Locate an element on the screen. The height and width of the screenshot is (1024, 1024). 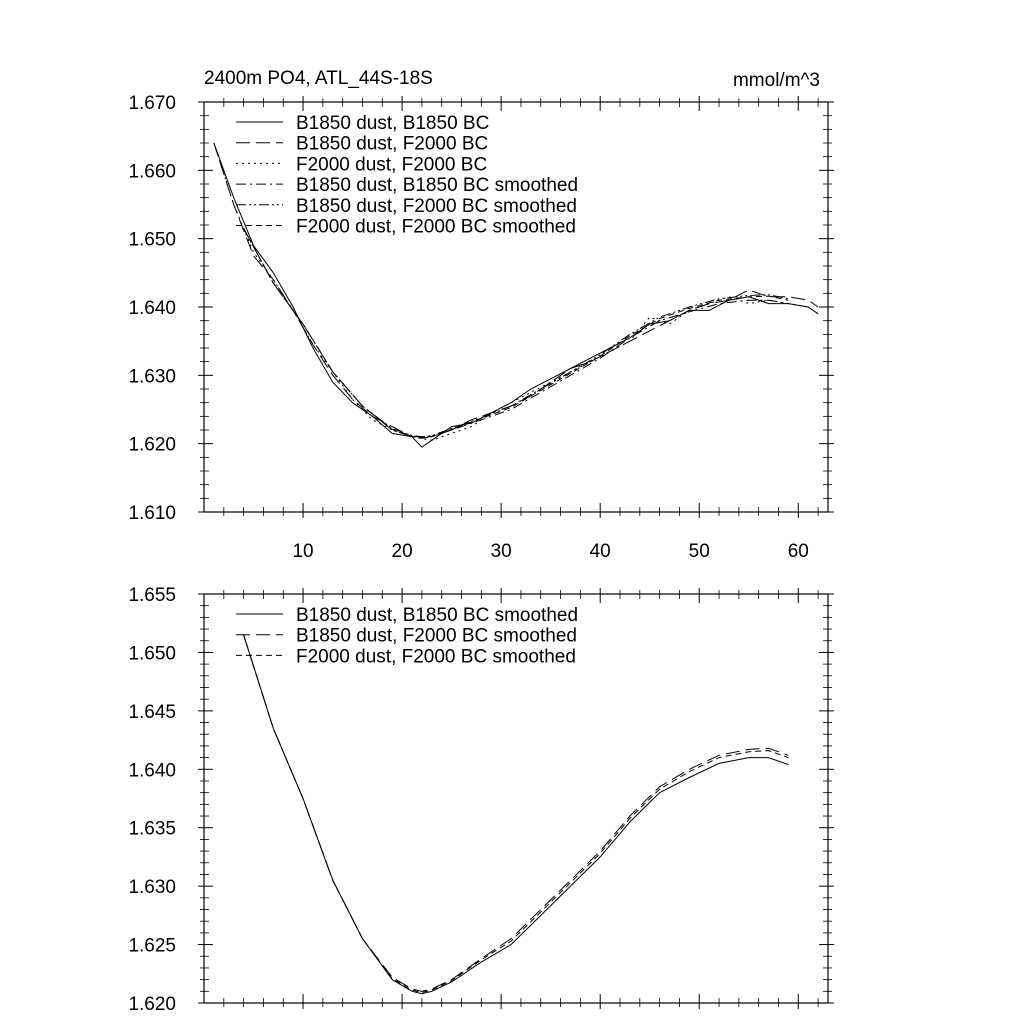
chart-title: 2400m PO4, ATL_44S-18S is located at coordinates (318, 78).